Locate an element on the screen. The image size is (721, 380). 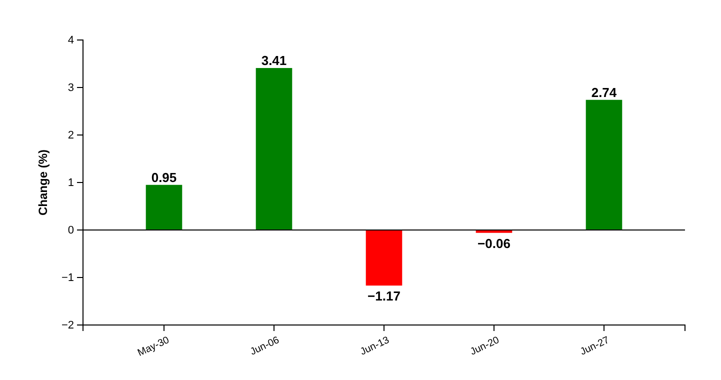
data-label: 2.74 is located at coordinates (604, 92).